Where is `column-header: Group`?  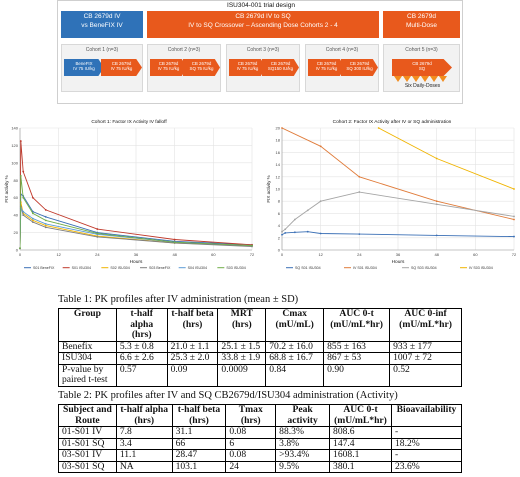 column-header: Group is located at coordinates (87, 325).